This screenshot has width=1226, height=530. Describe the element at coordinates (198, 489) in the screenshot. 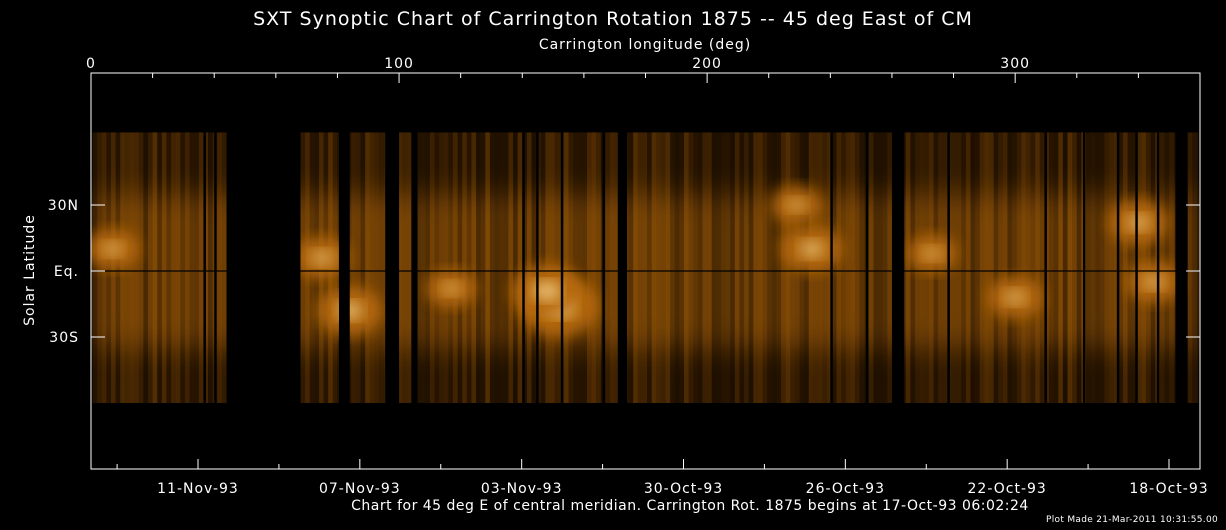

I see `date-tick-label: 11-Nov-93` at that location.